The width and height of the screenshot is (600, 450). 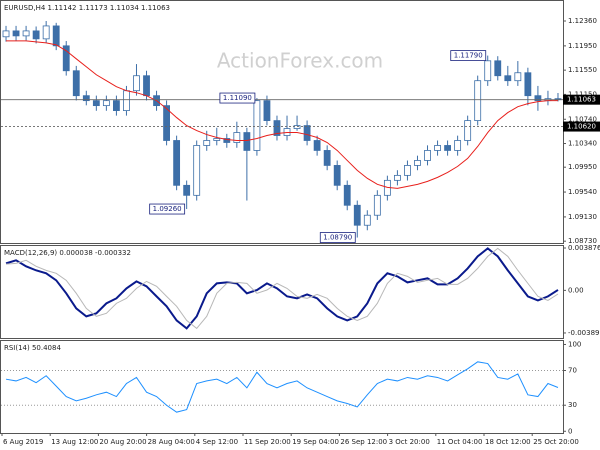 I want to click on y-tick-label: 1.11950, so click(x=582, y=46).